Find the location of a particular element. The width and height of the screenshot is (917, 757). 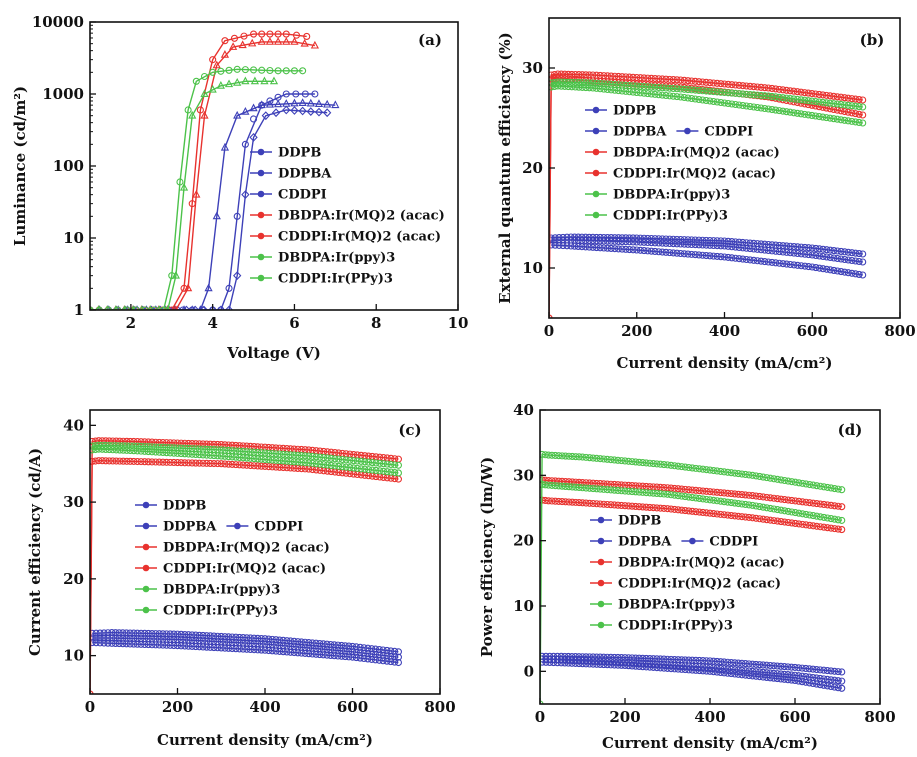

legend-label-cddpi: CDDPI is located at coordinates (278, 527).